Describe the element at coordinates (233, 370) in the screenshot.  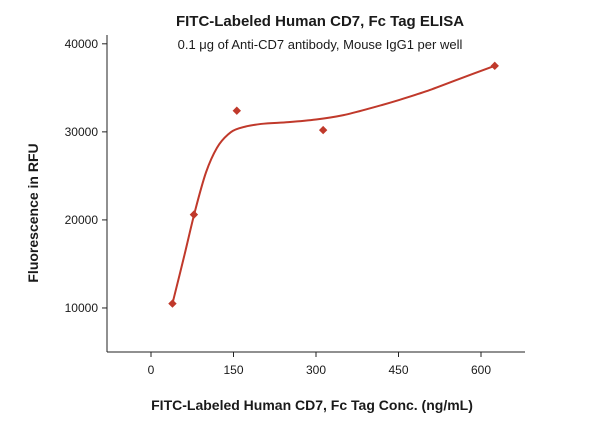
I see `x-tick-label: 150` at that location.